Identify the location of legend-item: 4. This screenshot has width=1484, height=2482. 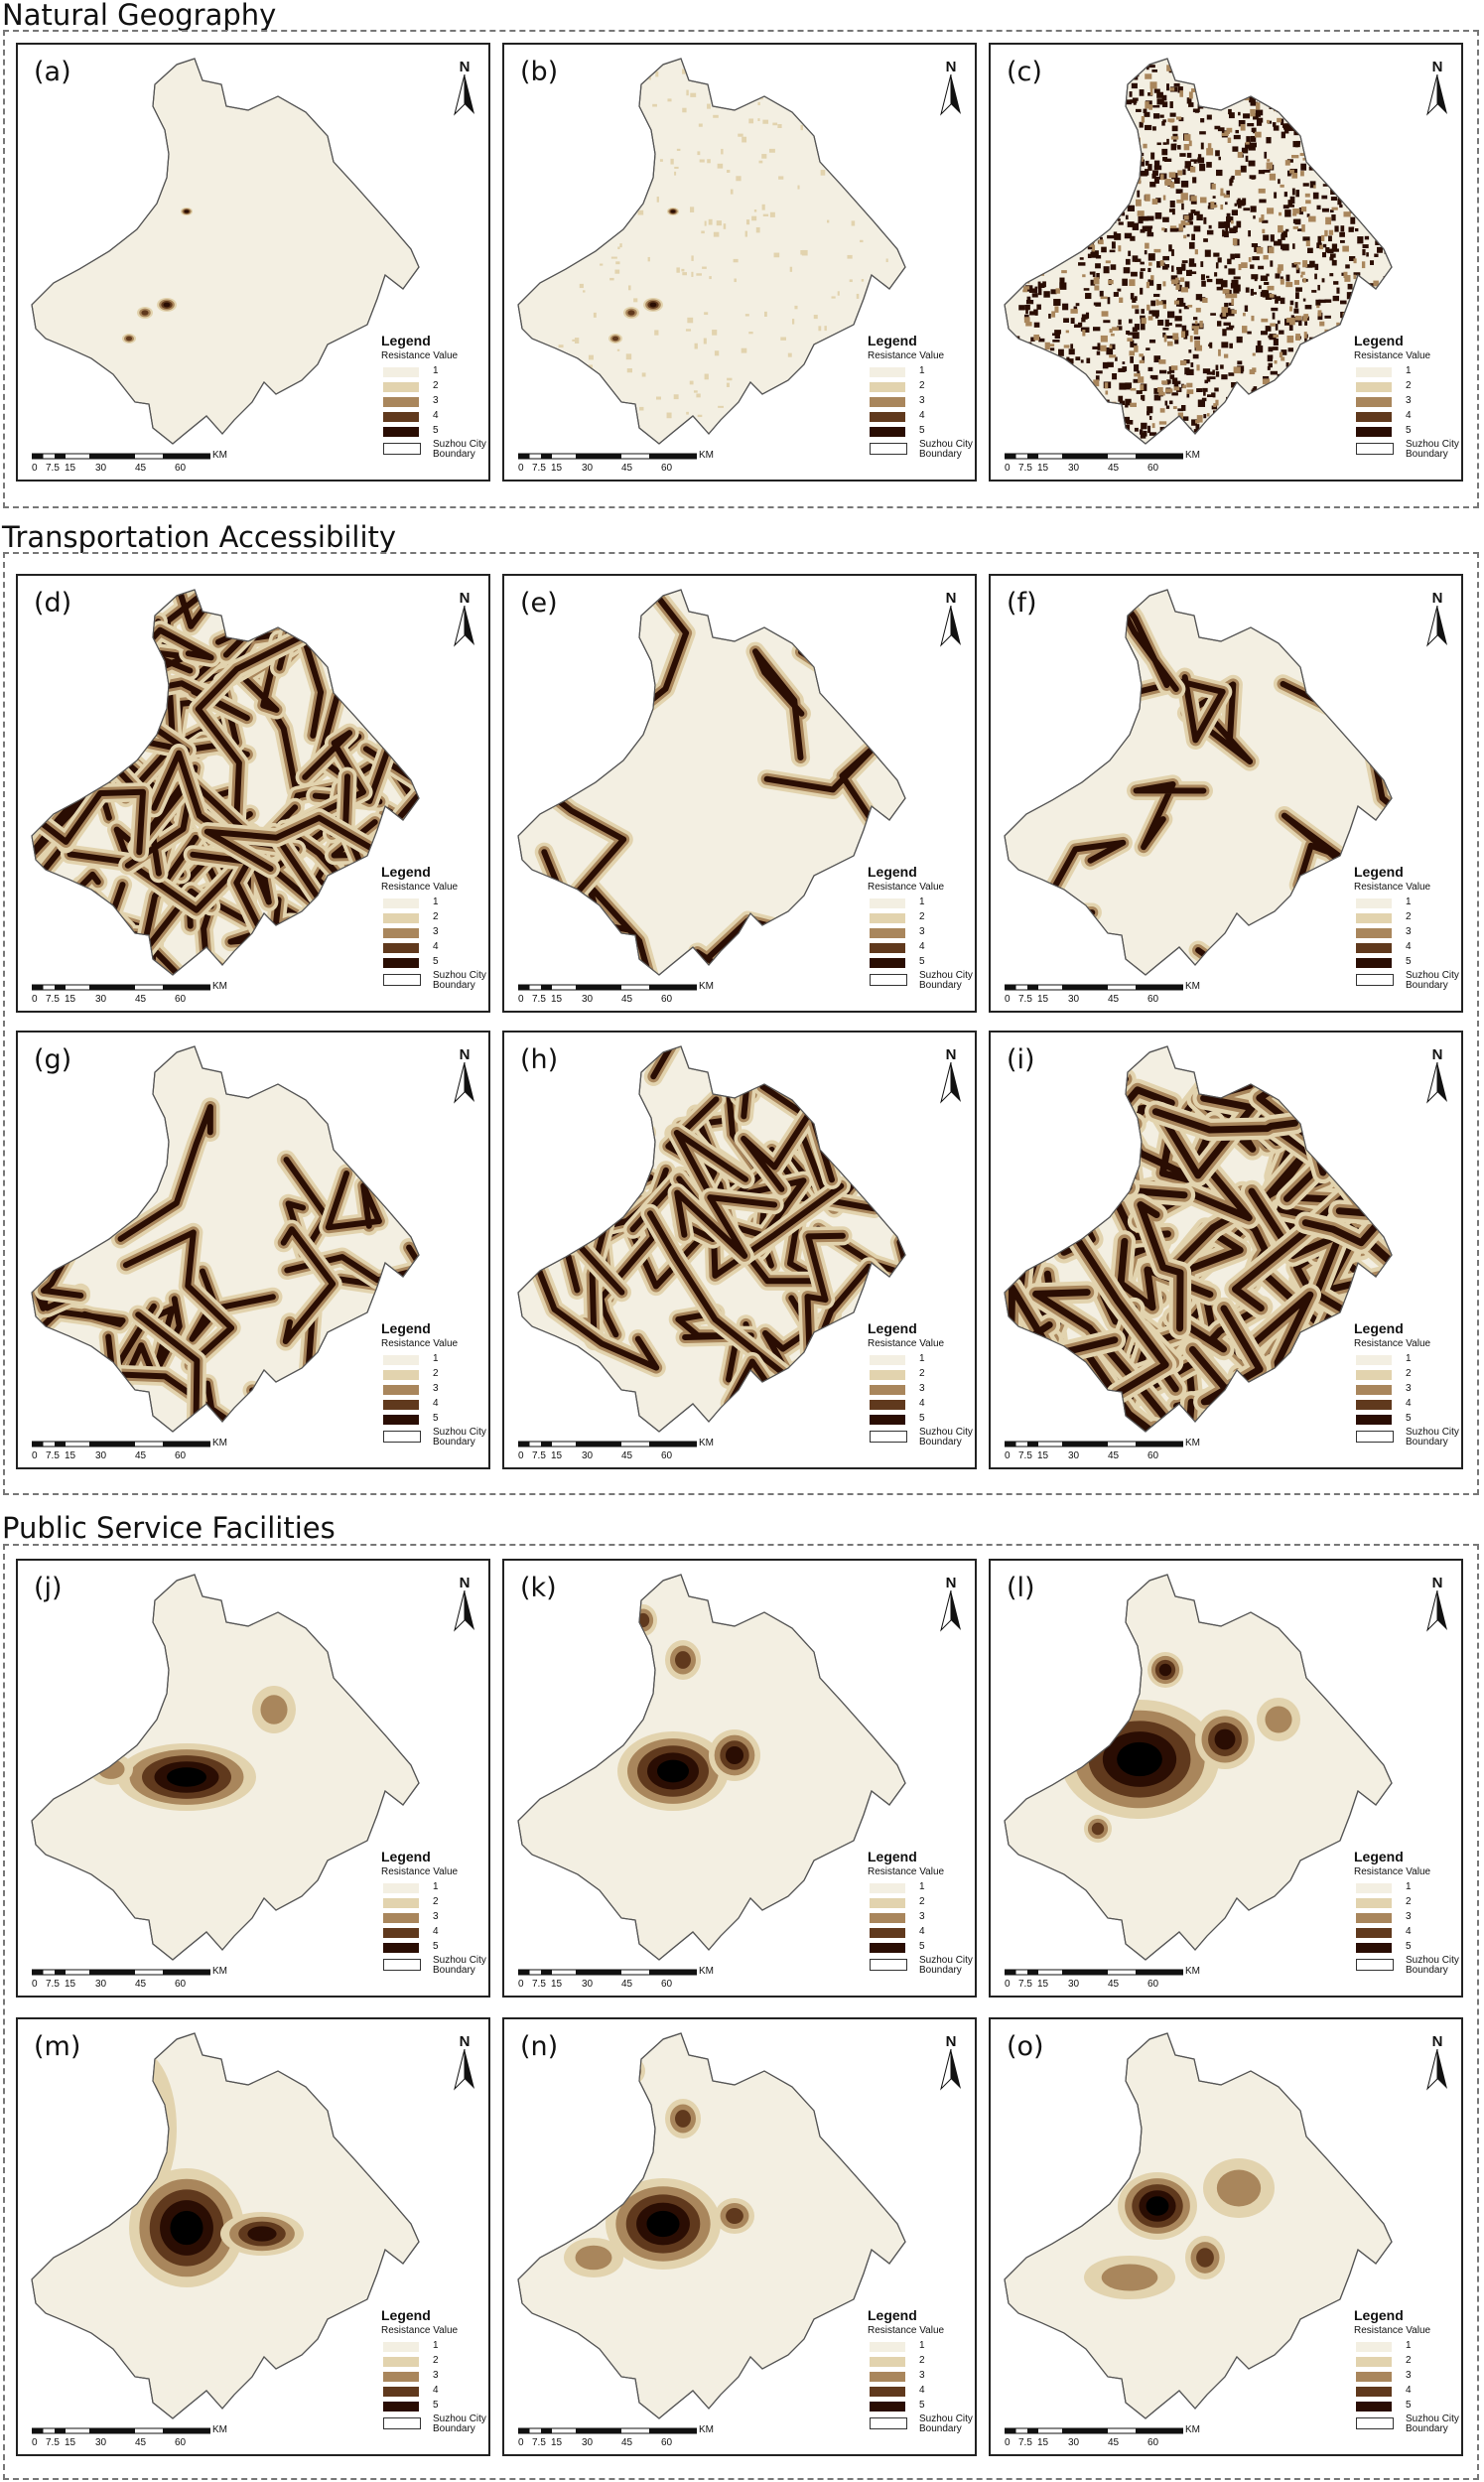
(921, 2393).